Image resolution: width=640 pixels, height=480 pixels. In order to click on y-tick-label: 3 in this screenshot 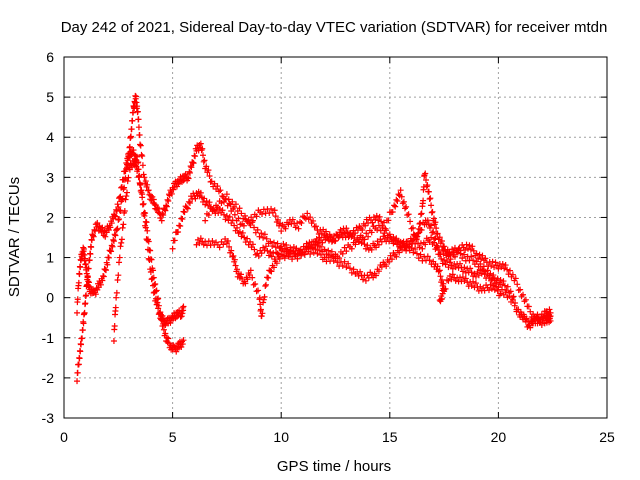, I will do `click(50, 177)`.